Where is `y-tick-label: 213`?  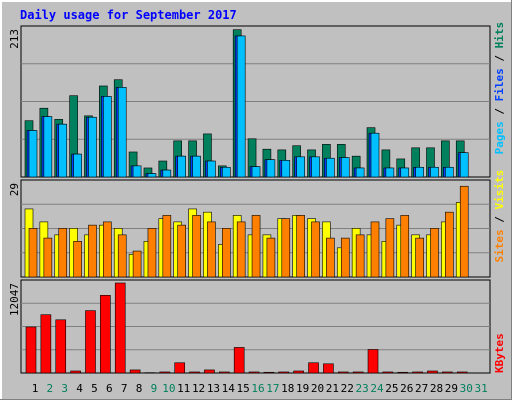
y-tick-label: 213 is located at coordinates (14, 39).